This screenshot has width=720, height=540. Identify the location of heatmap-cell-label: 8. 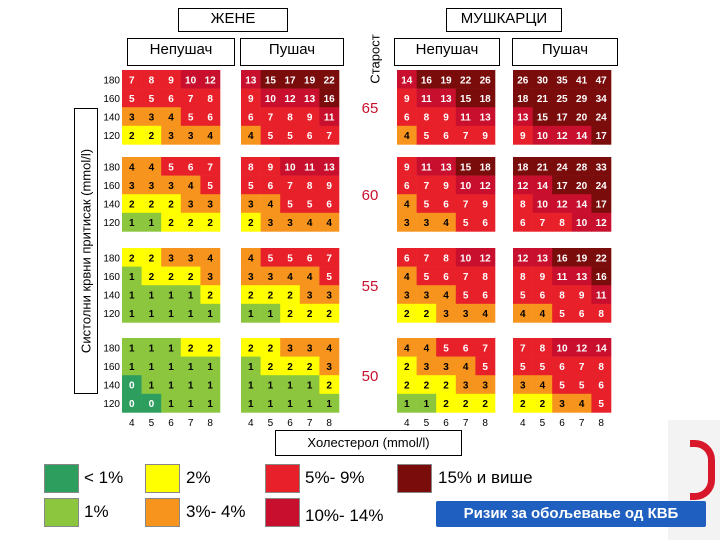
(601, 314).